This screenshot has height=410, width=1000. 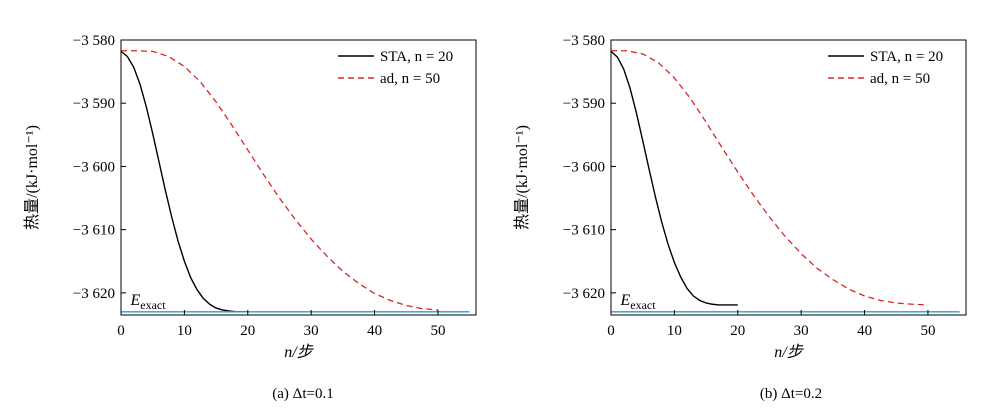 I want to click on panel-caption: (a) Δt=0.1, so click(x=302, y=394).